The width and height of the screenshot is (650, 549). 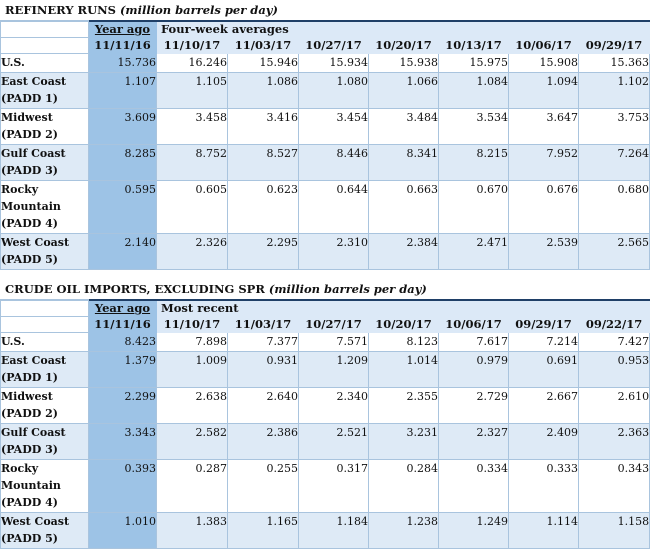 What do you see at coordinates (263, 126) in the screenshot?
I see `value-cell: 3.416` at bounding box center [263, 126].